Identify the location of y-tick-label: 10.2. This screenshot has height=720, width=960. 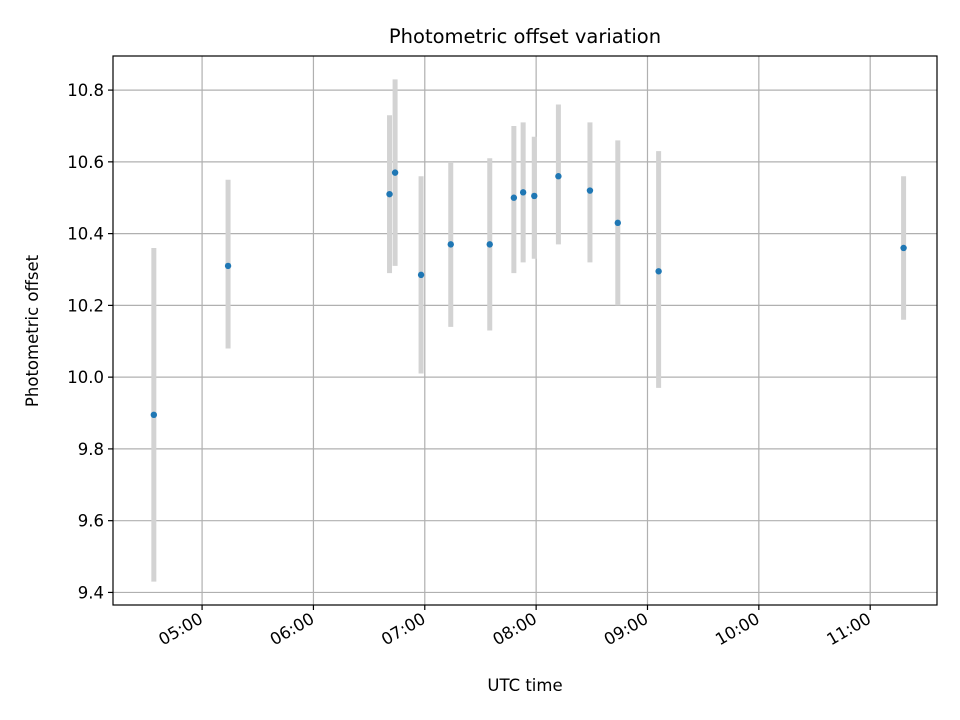
(85, 305).